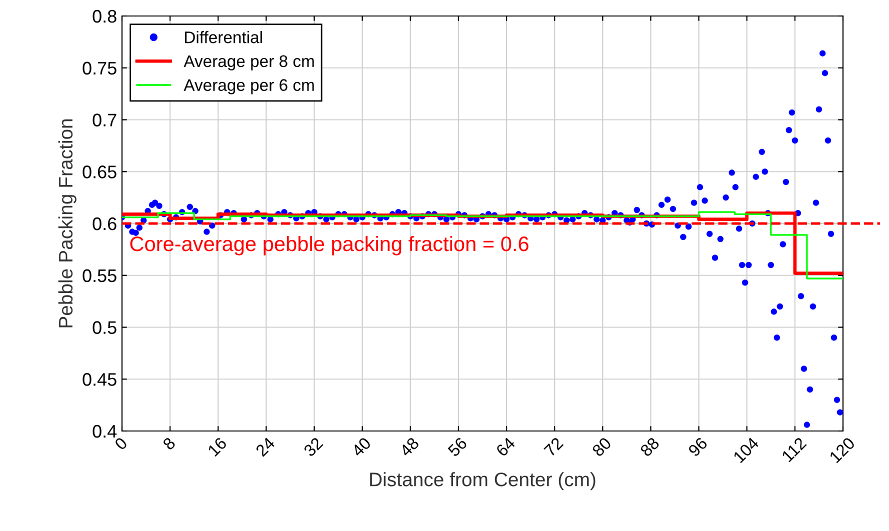 The height and width of the screenshot is (531, 889). I want to click on x-axis-title: Distance from Center (cm), so click(483, 481).